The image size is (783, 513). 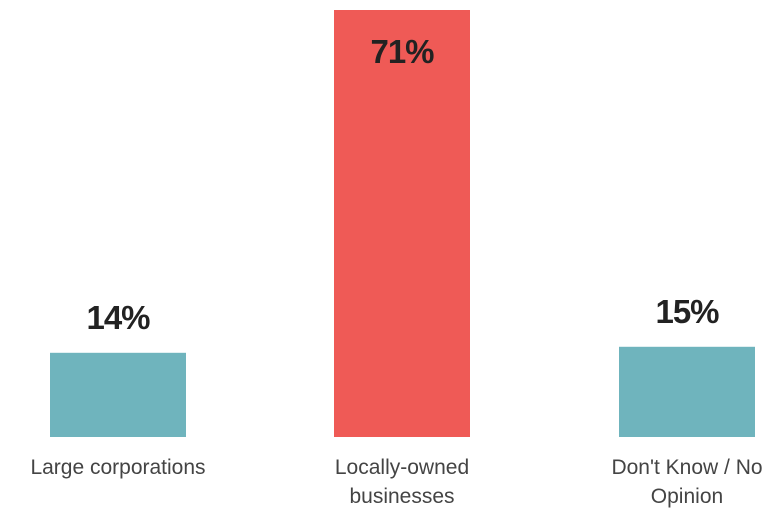 What do you see at coordinates (402, 51) in the screenshot?
I see `data-label-2: 71%` at bounding box center [402, 51].